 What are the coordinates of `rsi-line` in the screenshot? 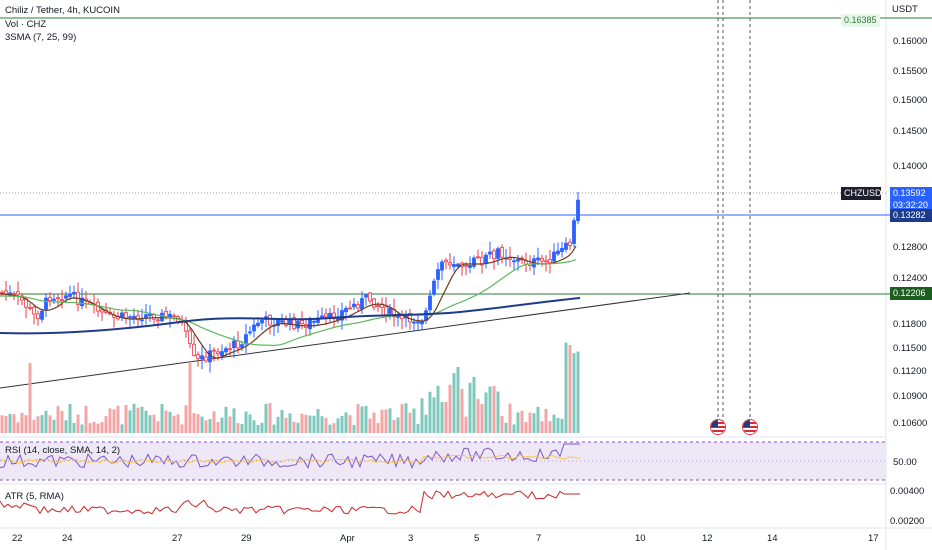 It's located at (290, 456).